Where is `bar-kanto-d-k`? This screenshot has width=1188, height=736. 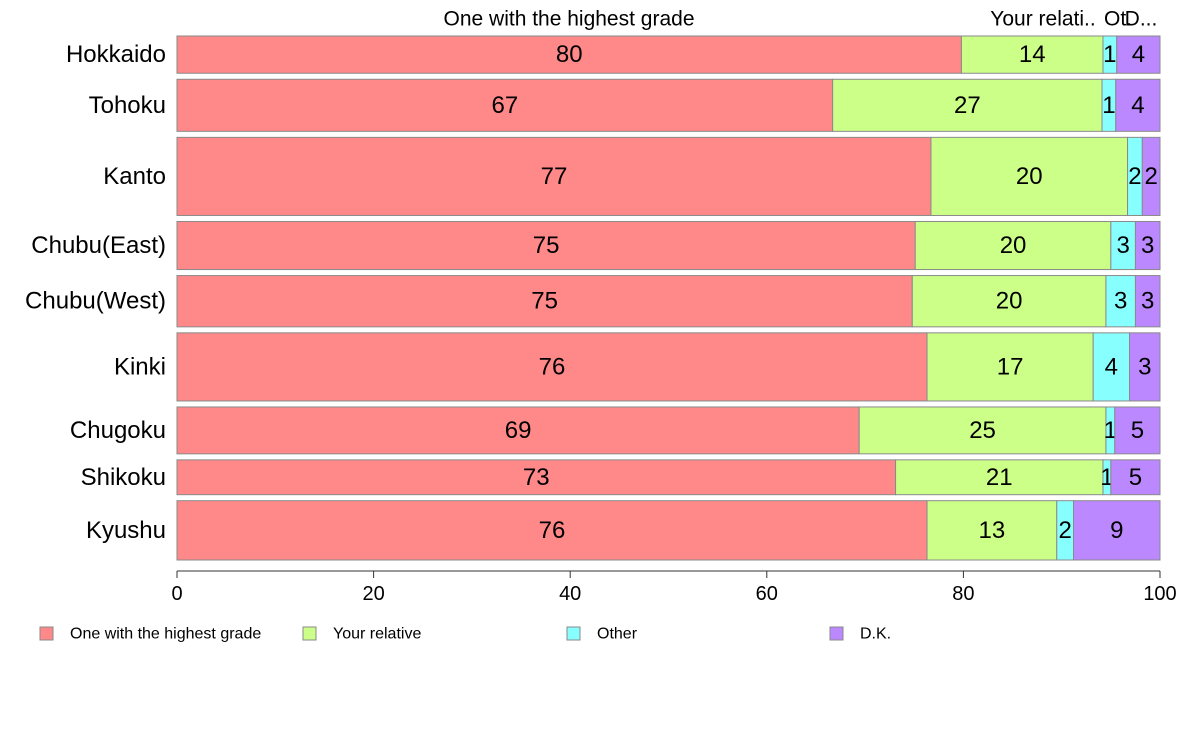
bar-kanto-d-k is located at coordinates (1151, 176).